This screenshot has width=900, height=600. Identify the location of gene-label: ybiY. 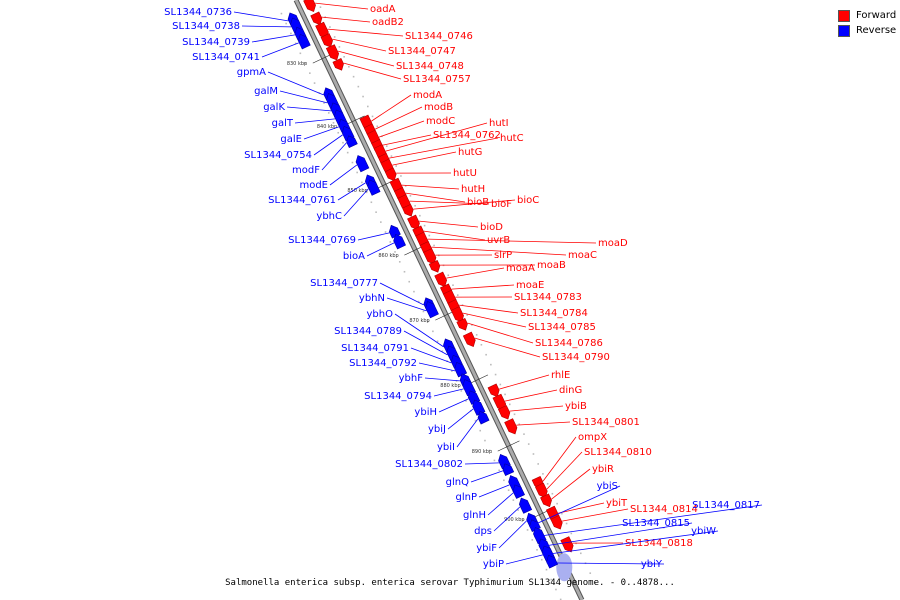
(652, 564).